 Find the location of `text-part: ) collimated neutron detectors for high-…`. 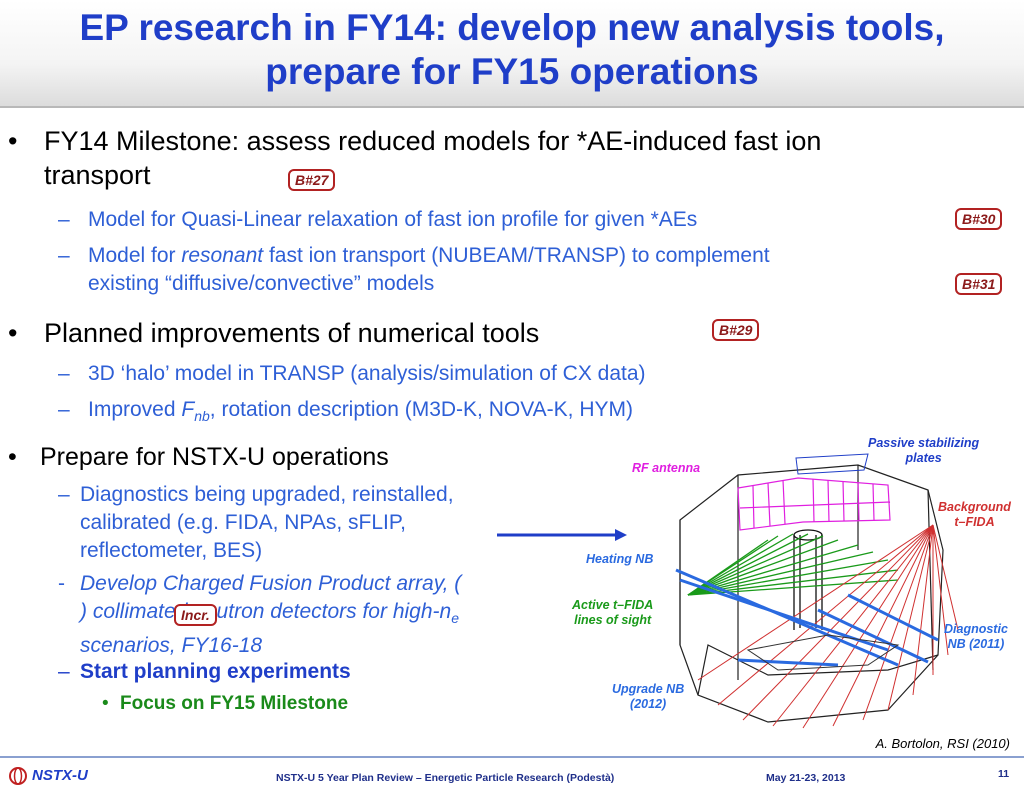

text-part: ) collimated neutron detectors for high-… is located at coordinates (266, 611).